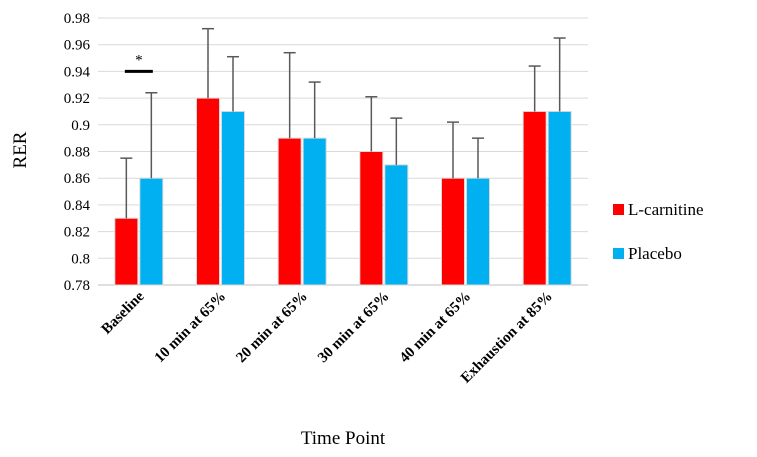 This screenshot has width=757, height=457. What do you see at coordinates (77, 19) in the screenshot?
I see `y-tick-label: 0.98` at bounding box center [77, 19].